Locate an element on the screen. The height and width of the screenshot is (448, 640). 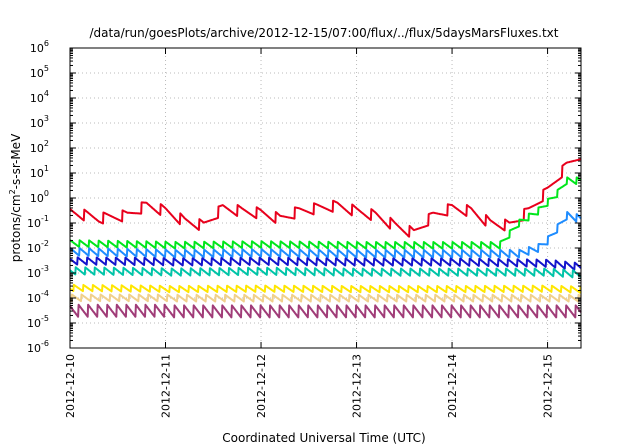
x-tick-label-4: 2012-12-14 is located at coordinates (452, 386).